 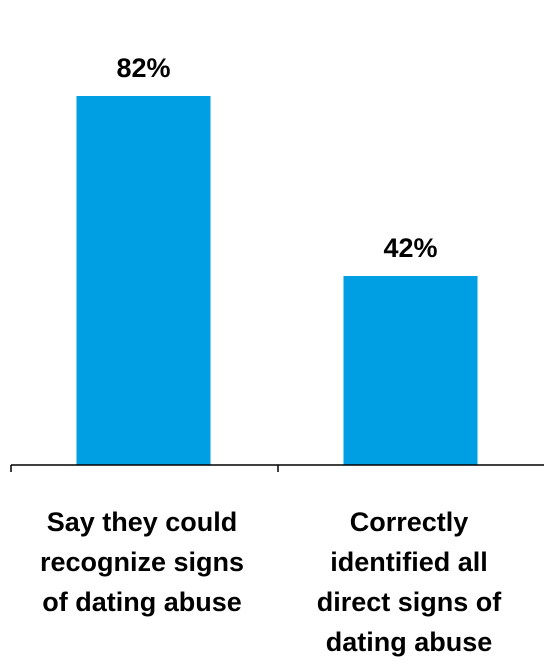 I want to click on category-label-line: recognize signs, so click(x=142, y=562).